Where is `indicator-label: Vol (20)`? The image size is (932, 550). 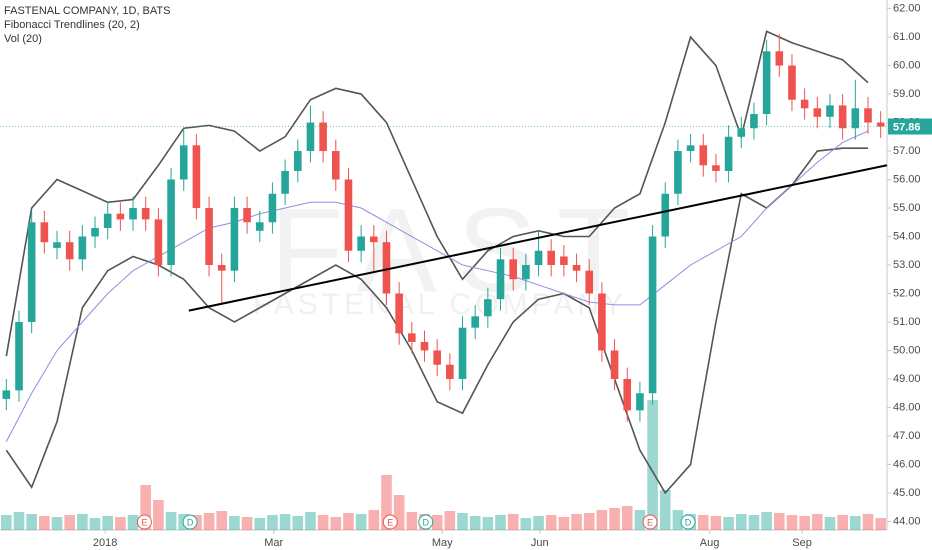
indicator-label: Vol (20) is located at coordinates (23, 39).